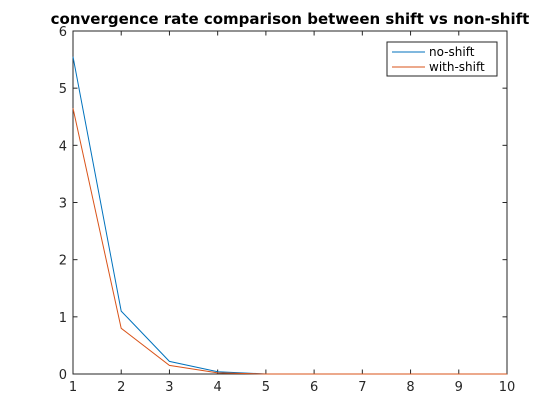  What do you see at coordinates (63, 261) in the screenshot?
I see `y-tick-label: 2` at bounding box center [63, 261].